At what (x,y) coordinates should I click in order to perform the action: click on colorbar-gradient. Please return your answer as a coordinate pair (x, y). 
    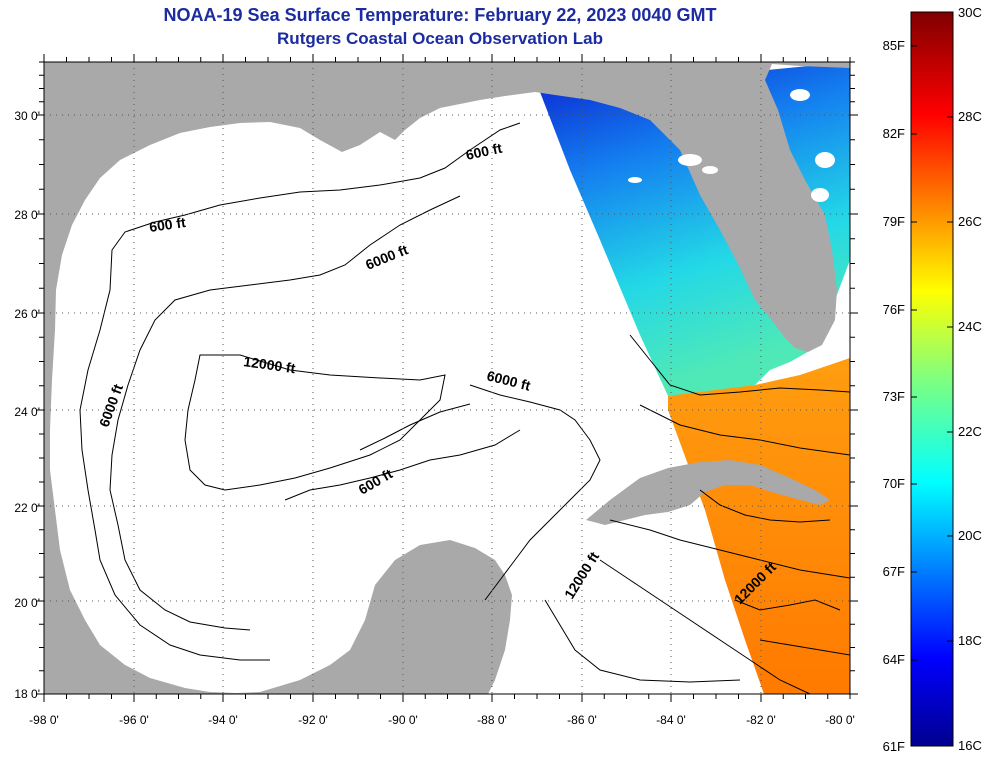
    Looking at the image, I should click on (932, 379).